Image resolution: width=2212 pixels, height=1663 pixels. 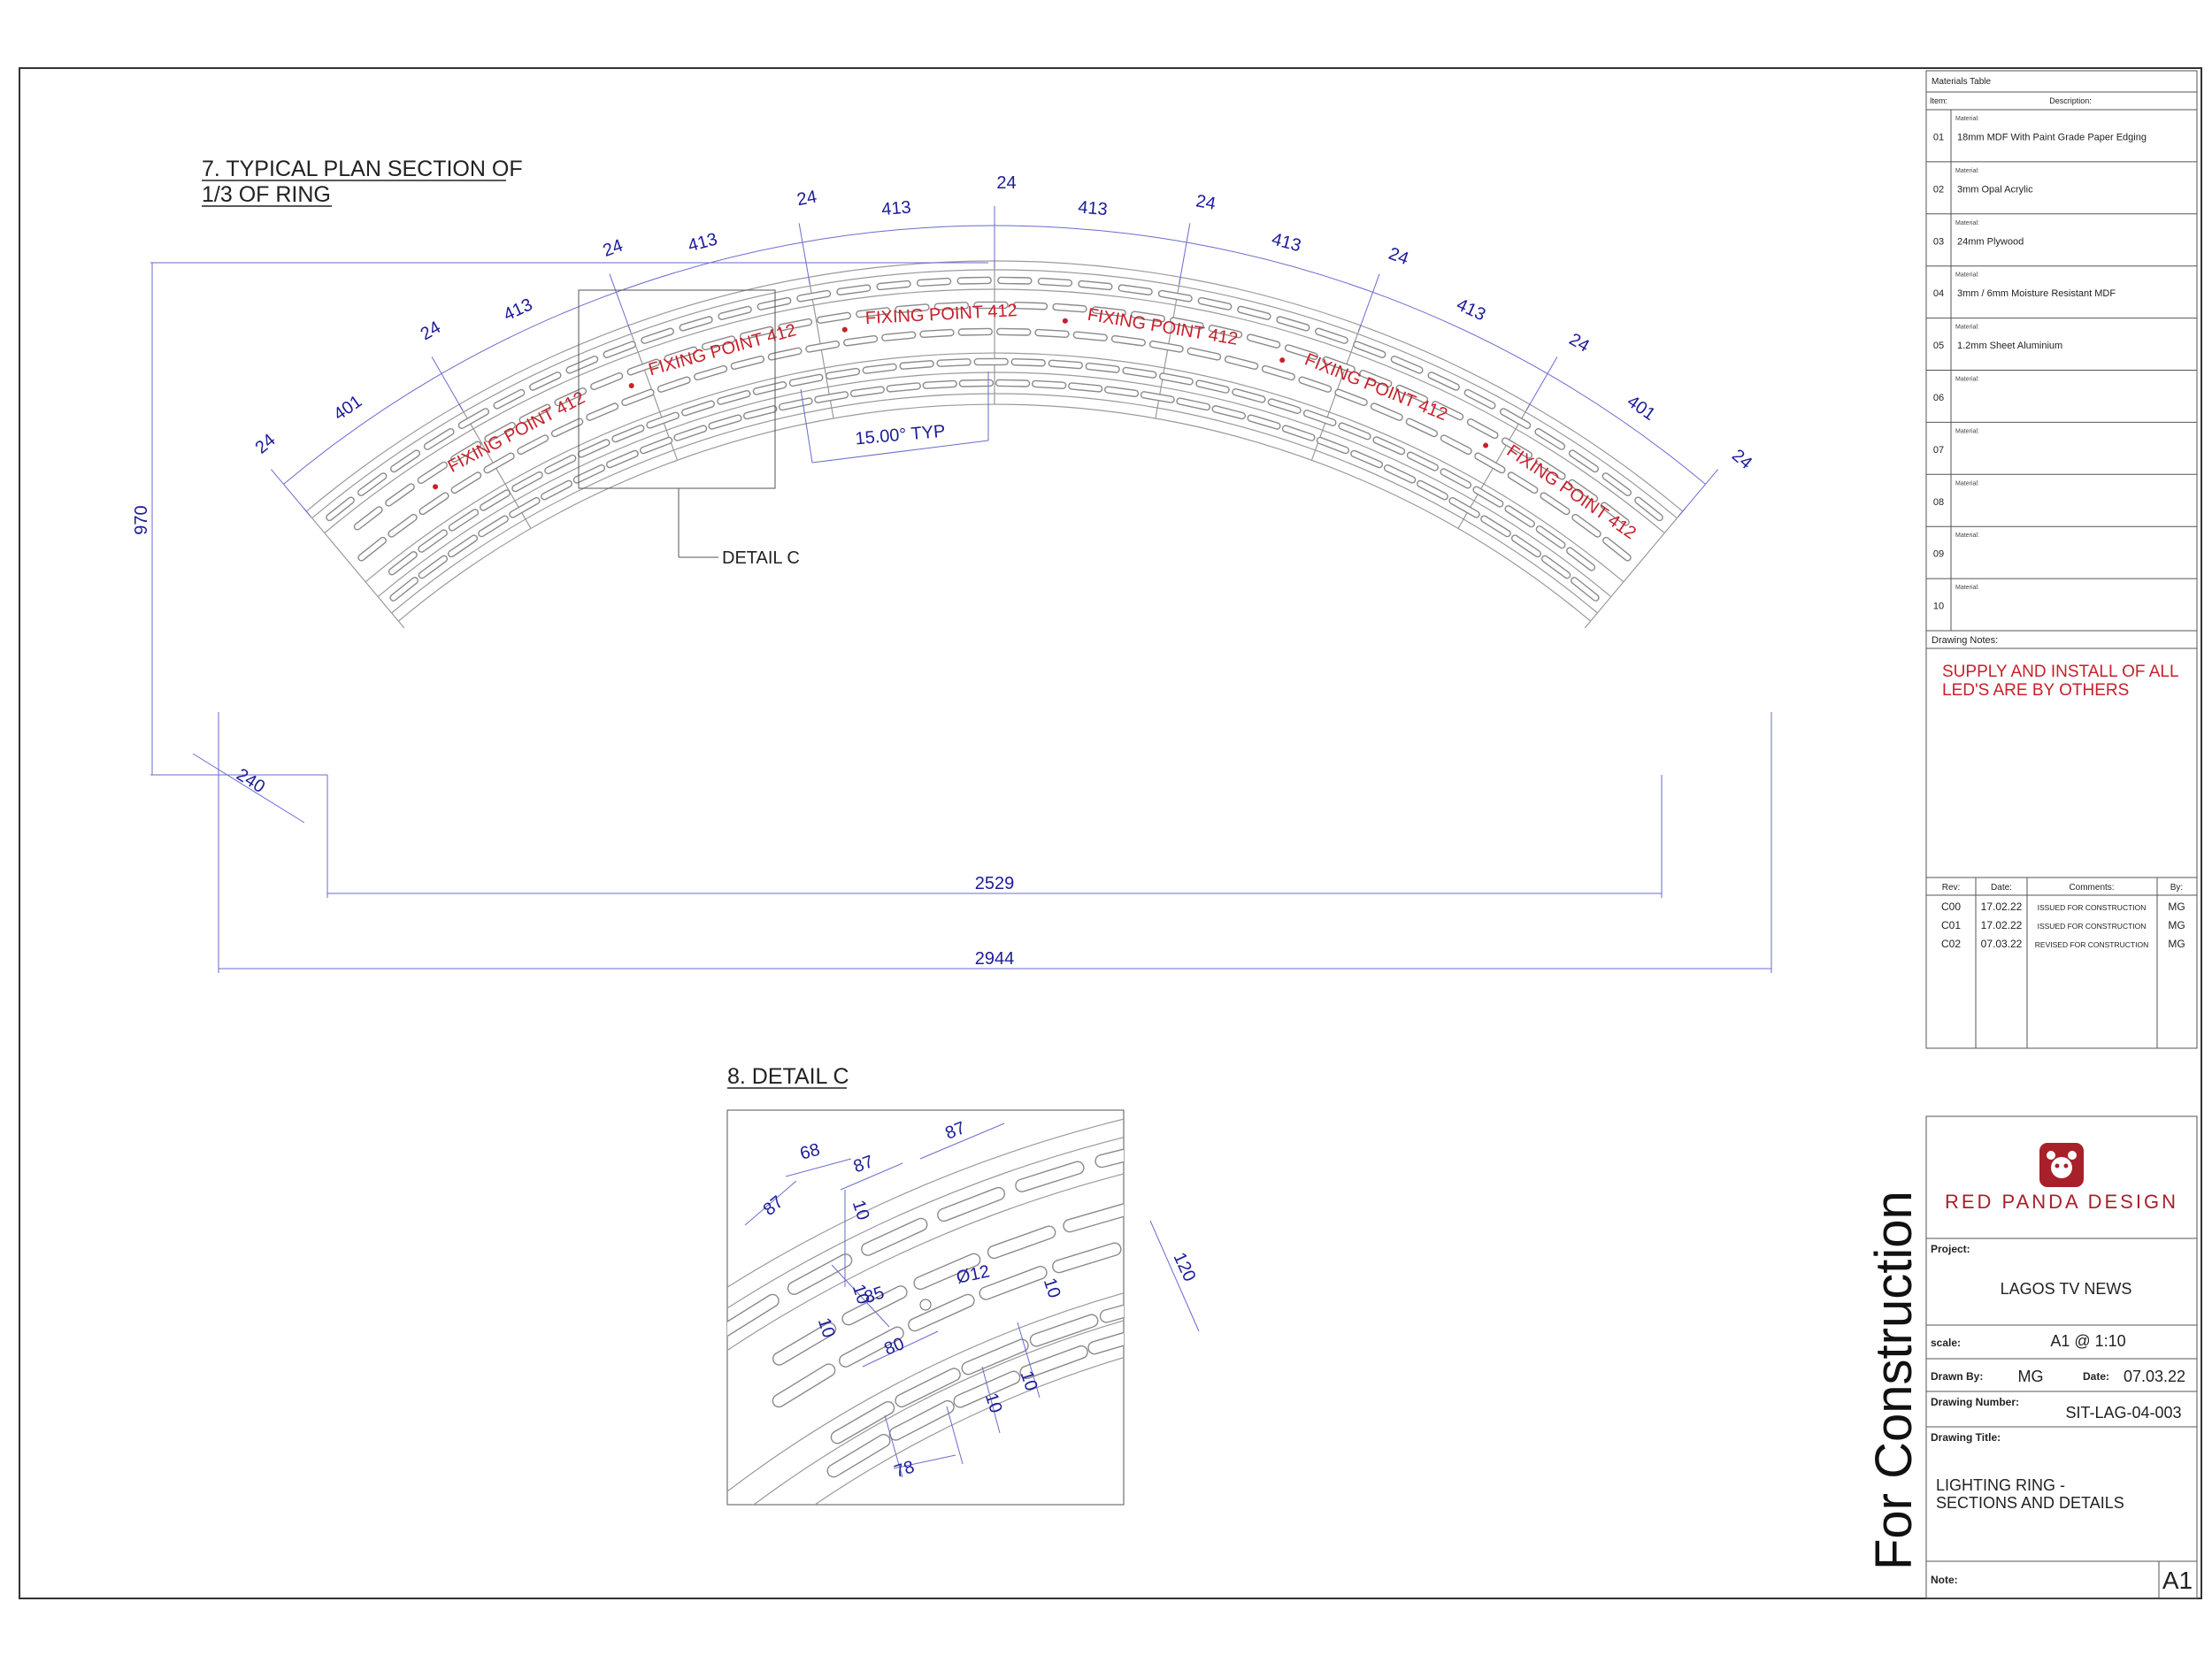 What do you see at coordinates (2030, 1503) in the screenshot?
I see `drawing-title-line2: SECTIONS AND DETAILS` at bounding box center [2030, 1503].